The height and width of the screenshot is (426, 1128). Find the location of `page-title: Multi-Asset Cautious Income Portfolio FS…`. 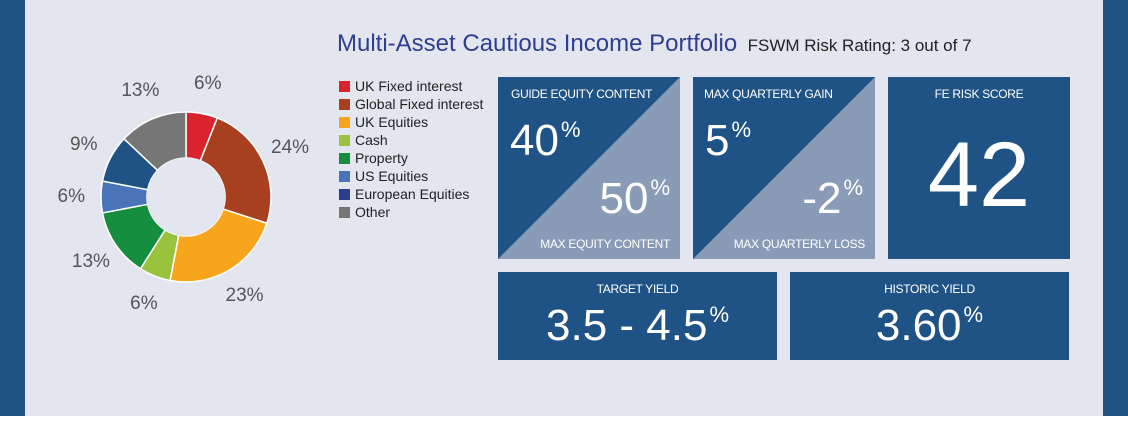

page-title: Multi-Asset Cautious Income Portfolio FS… is located at coordinates (654, 44).